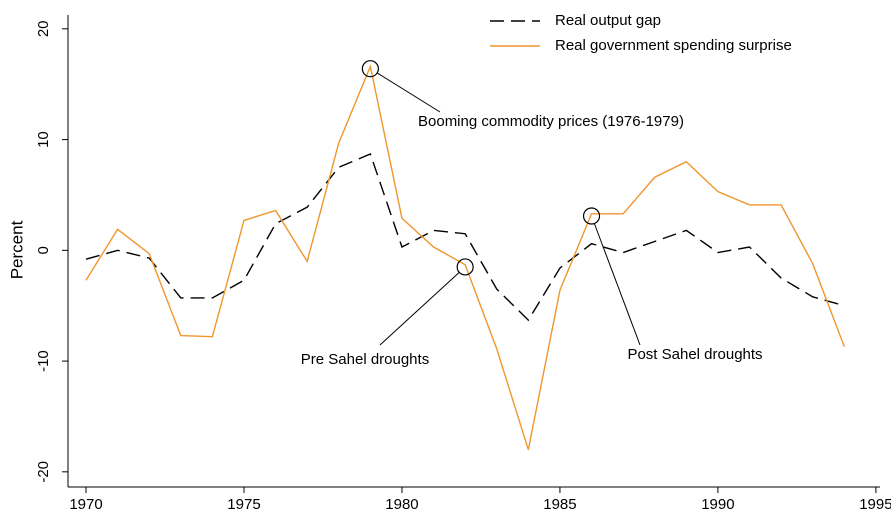 The image size is (891, 516). What do you see at coordinates (559, 504) in the screenshot?
I see `x-tick-label: 1985` at bounding box center [559, 504].